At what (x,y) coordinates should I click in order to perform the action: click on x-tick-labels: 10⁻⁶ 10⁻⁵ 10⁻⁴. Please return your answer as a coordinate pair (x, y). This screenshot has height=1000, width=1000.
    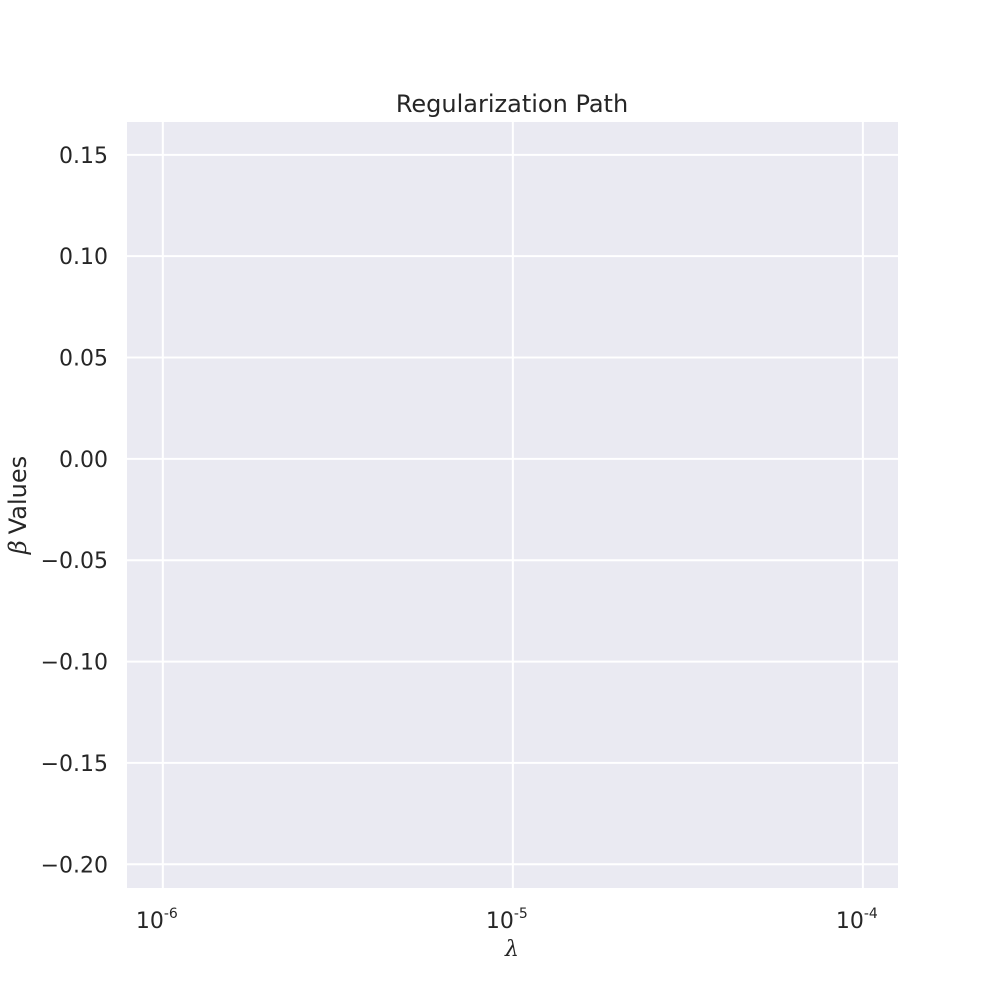
    Looking at the image, I should click on (507, 920).